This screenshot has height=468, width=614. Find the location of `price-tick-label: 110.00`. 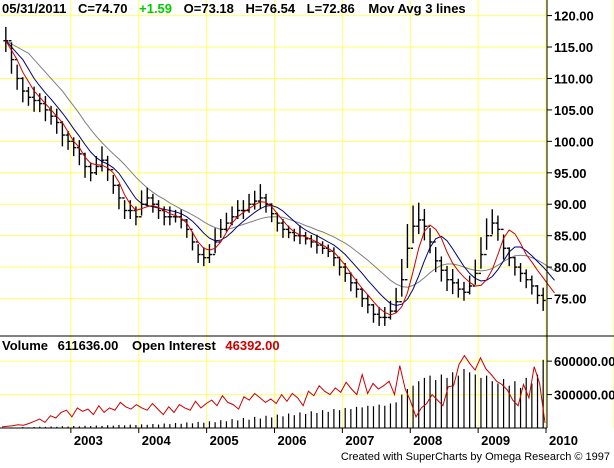

price-tick-label: 110.00 is located at coordinates (573, 78).